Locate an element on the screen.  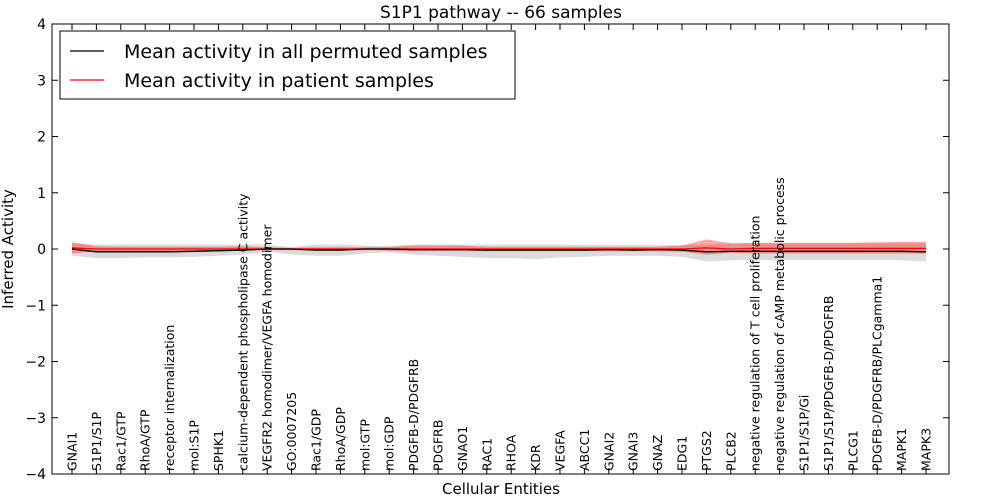
category-label: ABCC1 is located at coordinates (584, 450).